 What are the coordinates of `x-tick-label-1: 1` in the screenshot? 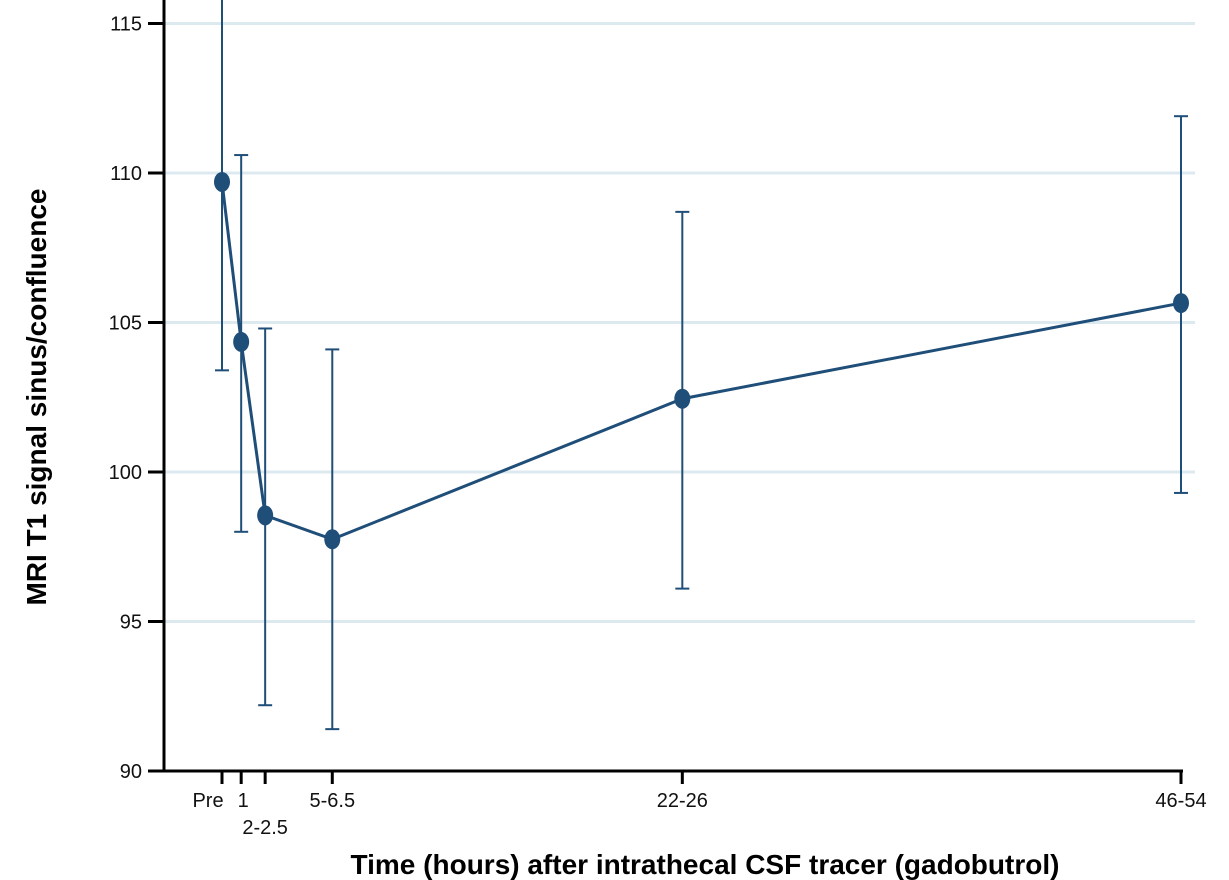 It's located at (243, 801).